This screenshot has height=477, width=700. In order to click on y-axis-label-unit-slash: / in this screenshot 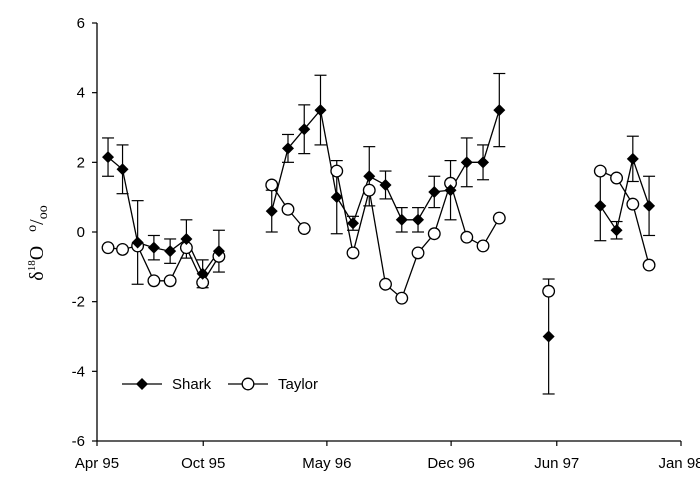, I will do `click(37, 222)`.